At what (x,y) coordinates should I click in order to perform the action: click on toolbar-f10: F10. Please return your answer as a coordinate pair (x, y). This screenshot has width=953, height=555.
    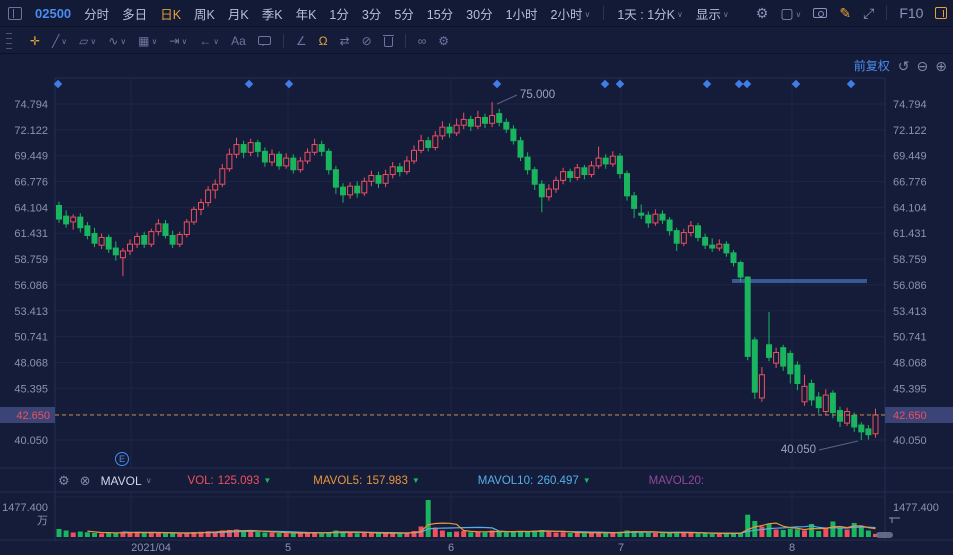
    Looking at the image, I should click on (911, 13).